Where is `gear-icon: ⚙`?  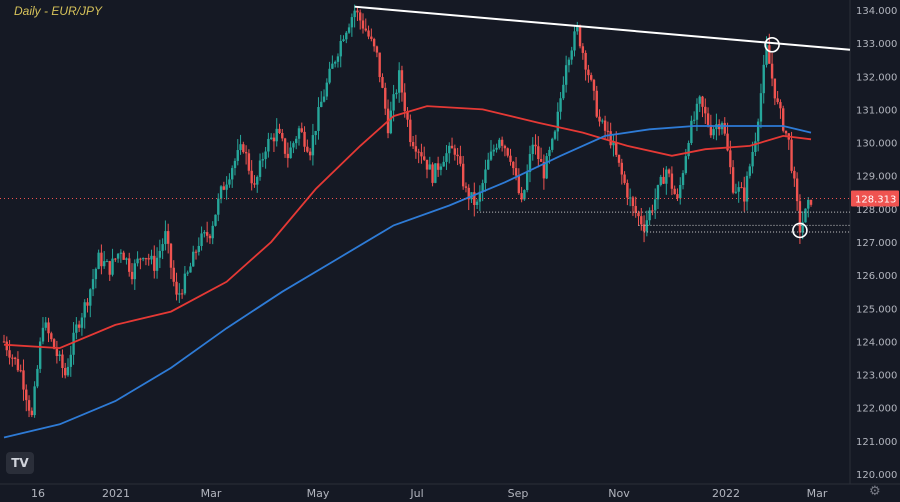 gear-icon: ⚙ is located at coordinates (875, 491).